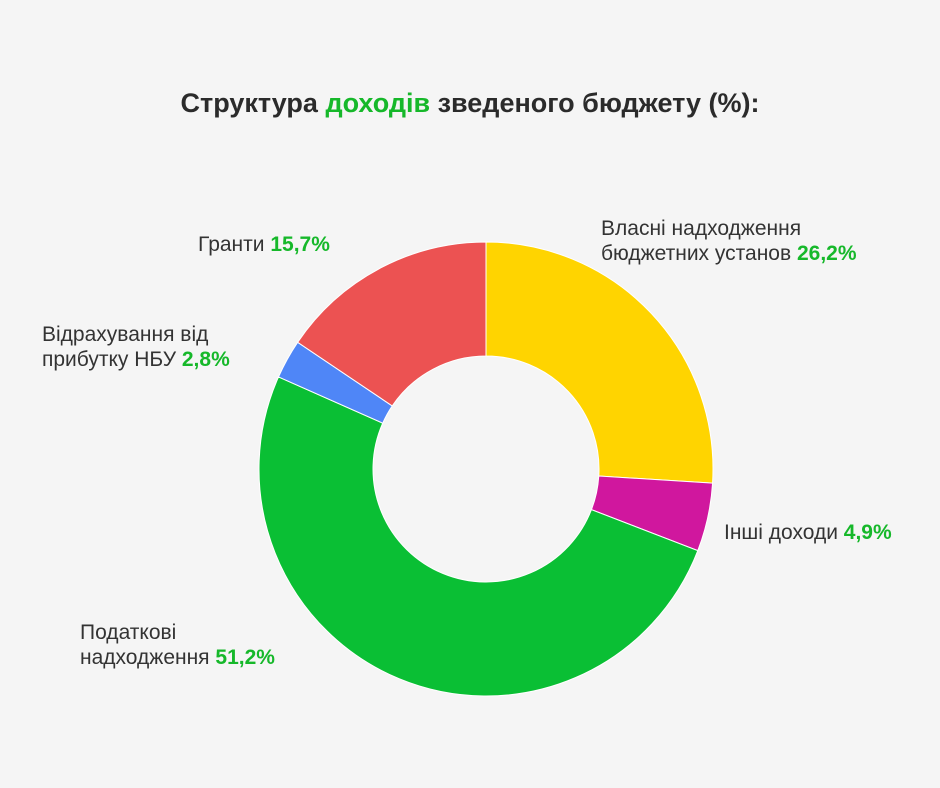 This screenshot has width=940, height=788. Describe the element at coordinates (599, 362) in the screenshot. I see `slice-vlasni` at that location.